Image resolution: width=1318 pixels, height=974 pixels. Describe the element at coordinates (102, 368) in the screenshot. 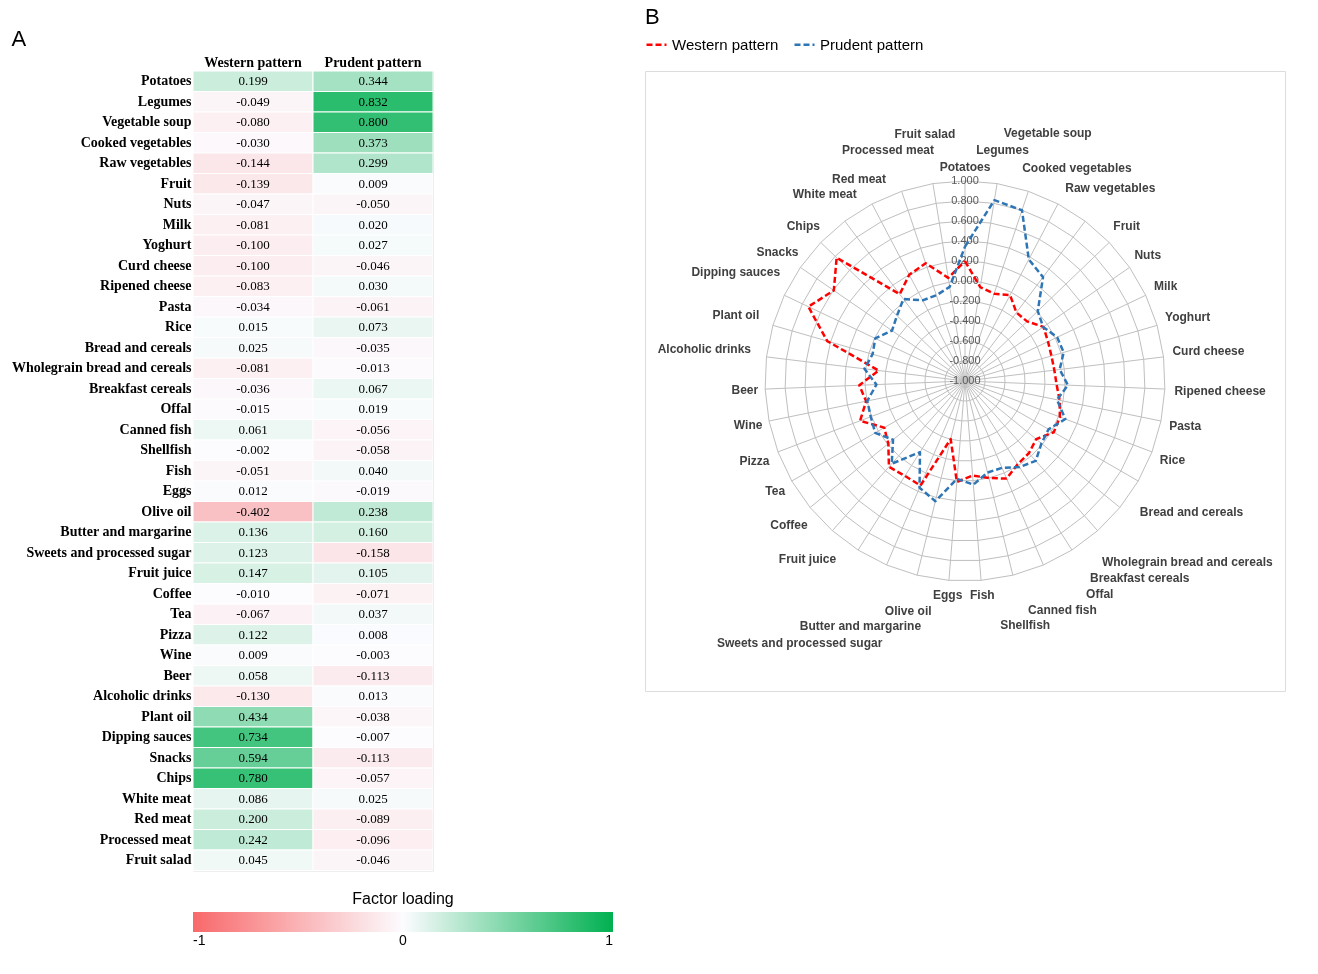

I see `y-tick-label: Wholegrain bread and cereals` at that location.